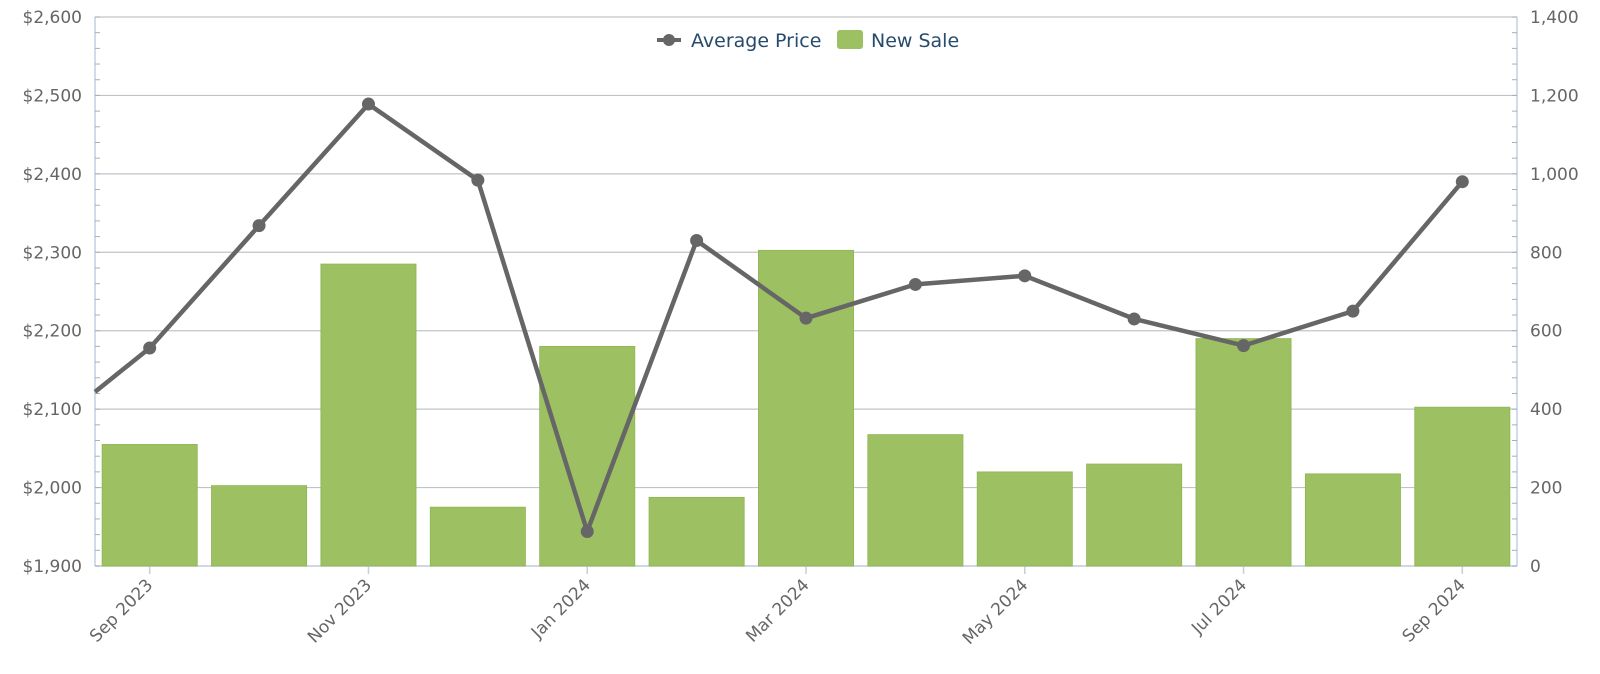 The height and width of the screenshot is (674, 1600). I want to click on legend: Average Price New Sale, so click(808, 41).